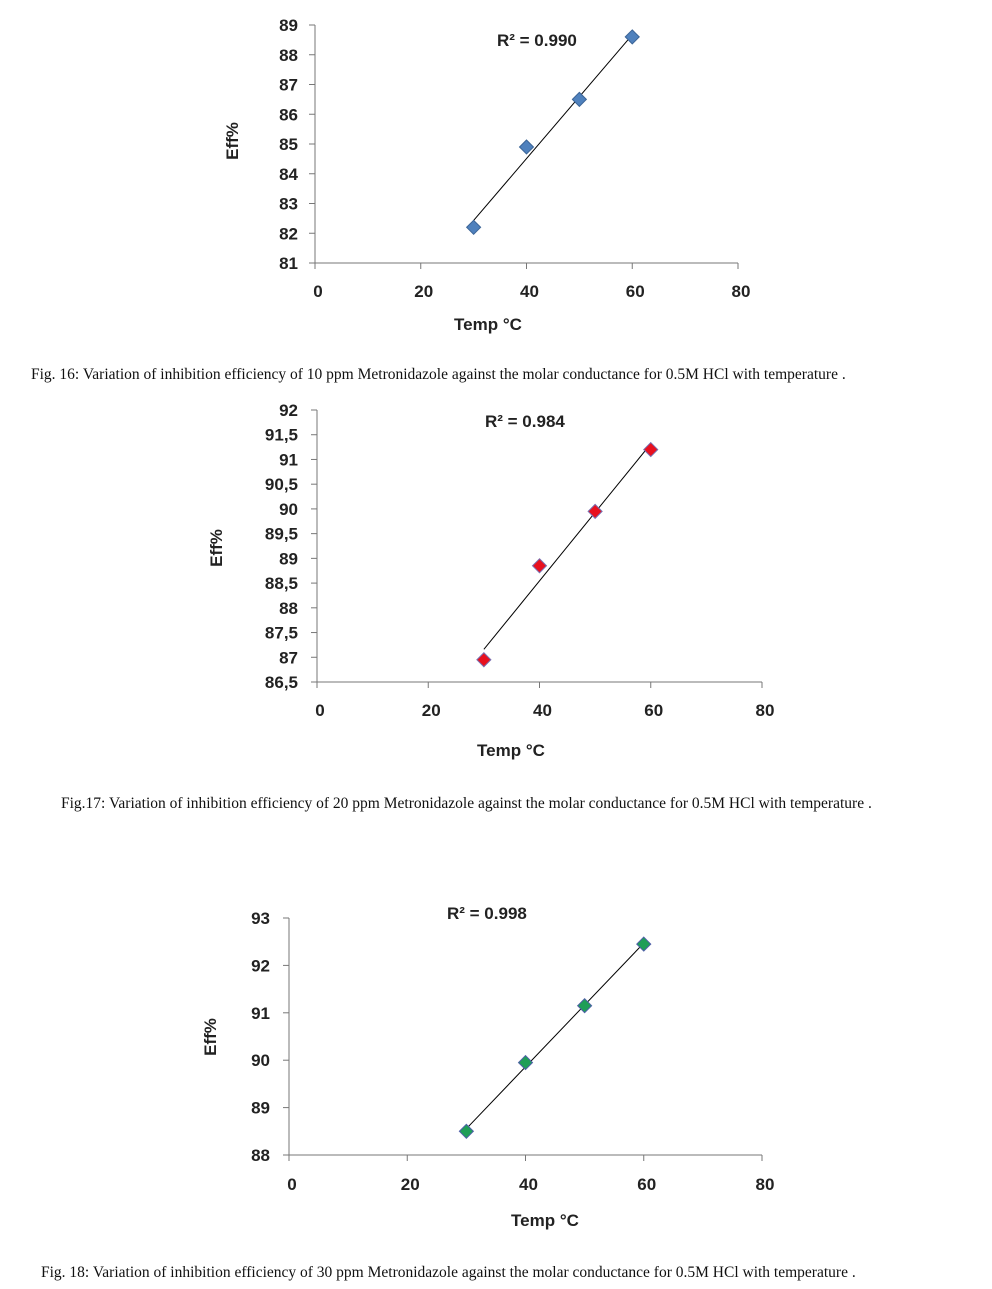 This screenshot has height=1289, width=992. I want to click on chart-2-y-tick-label: 91,5, so click(281, 435).